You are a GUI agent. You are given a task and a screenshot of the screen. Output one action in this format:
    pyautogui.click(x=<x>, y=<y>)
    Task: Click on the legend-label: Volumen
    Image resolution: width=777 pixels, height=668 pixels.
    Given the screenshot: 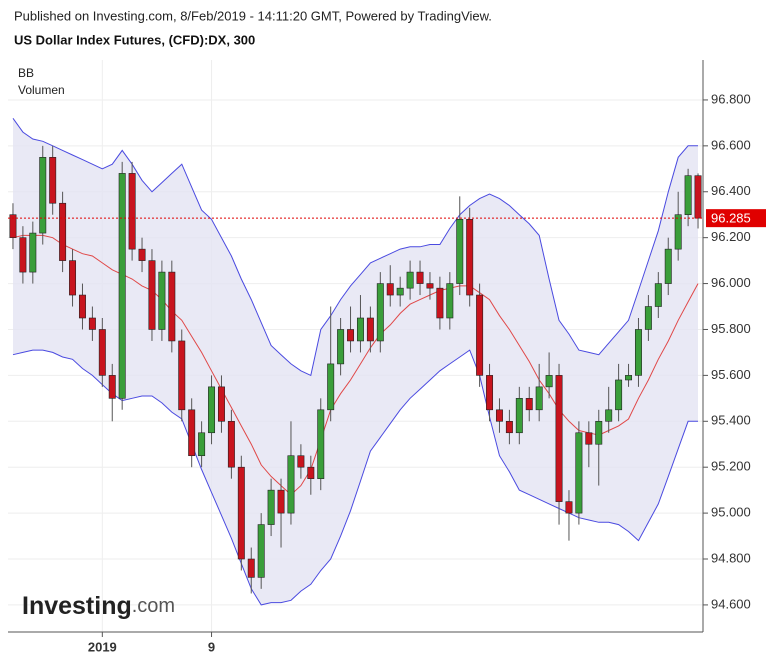 What is the action you would take?
    pyautogui.click(x=41, y=90)
    